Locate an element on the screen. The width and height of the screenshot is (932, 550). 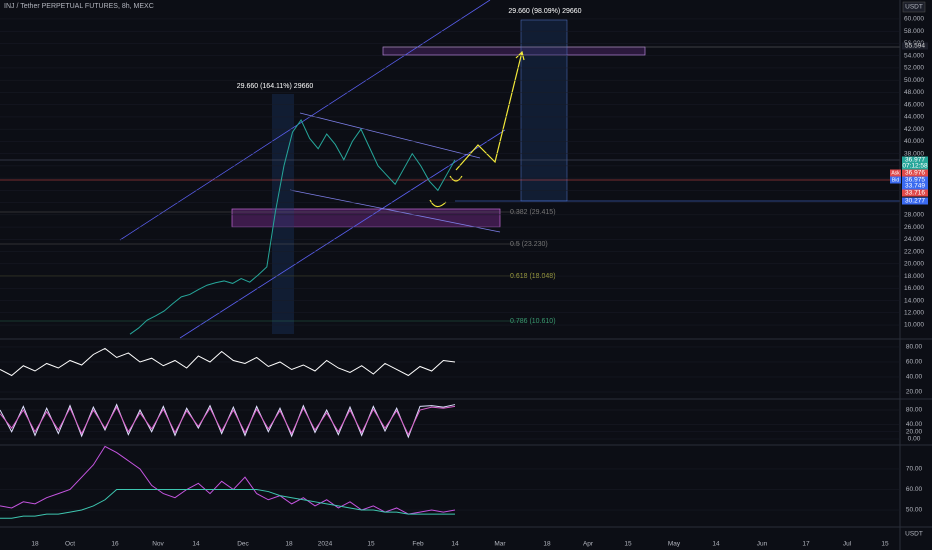
channel-bottom is located at coordinates (342, 234).